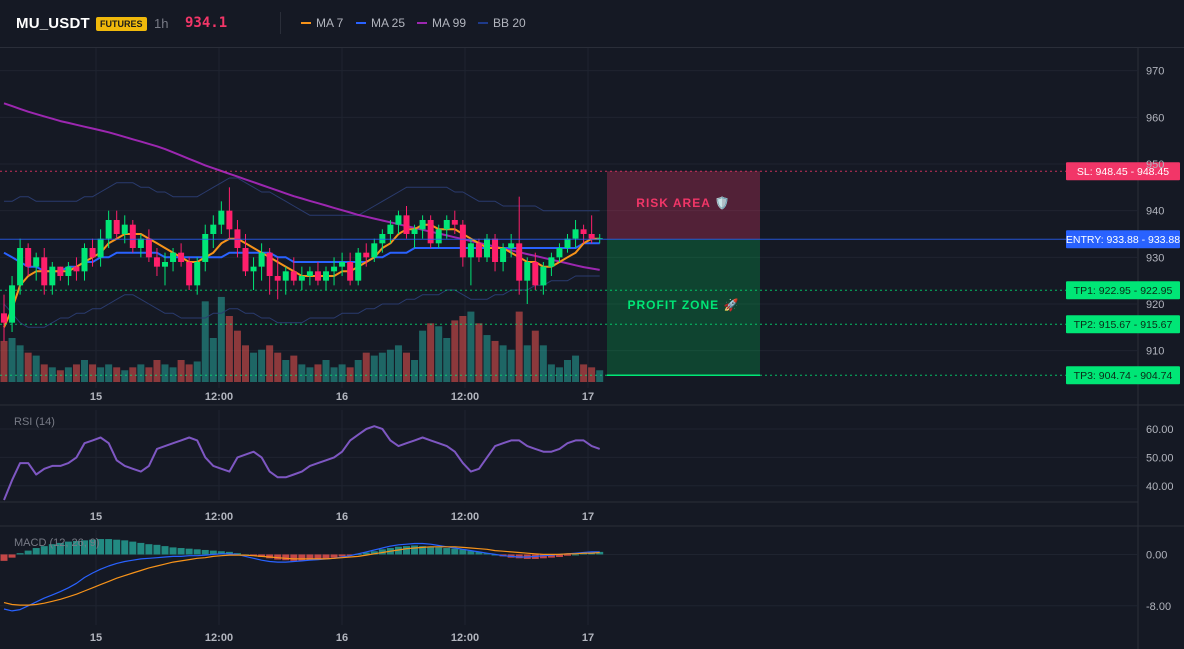 The width and height of the screenshot is (1184, 649). I want to click on time-tick-label: 15, so click(96, 638).